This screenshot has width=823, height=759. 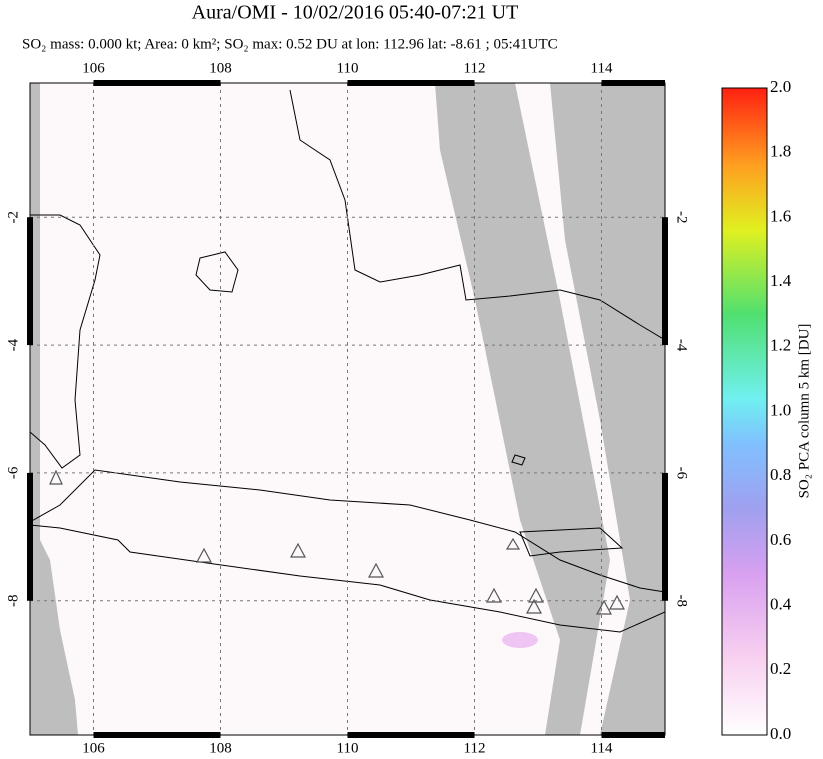 What do you see at coordinates (781, 280) in the screenshot?
I see `colorbar-tick-label: 1.4` at bounding box center [781, 280].